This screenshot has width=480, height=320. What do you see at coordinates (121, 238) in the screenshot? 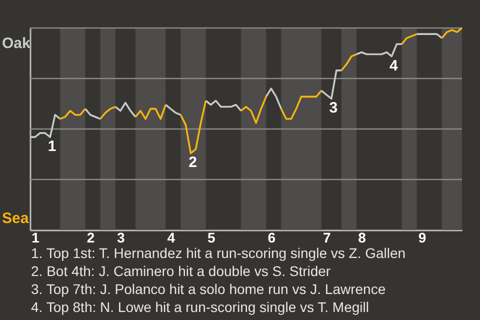
I see `x-tick-label: 3` at bounding box center [121, 238].